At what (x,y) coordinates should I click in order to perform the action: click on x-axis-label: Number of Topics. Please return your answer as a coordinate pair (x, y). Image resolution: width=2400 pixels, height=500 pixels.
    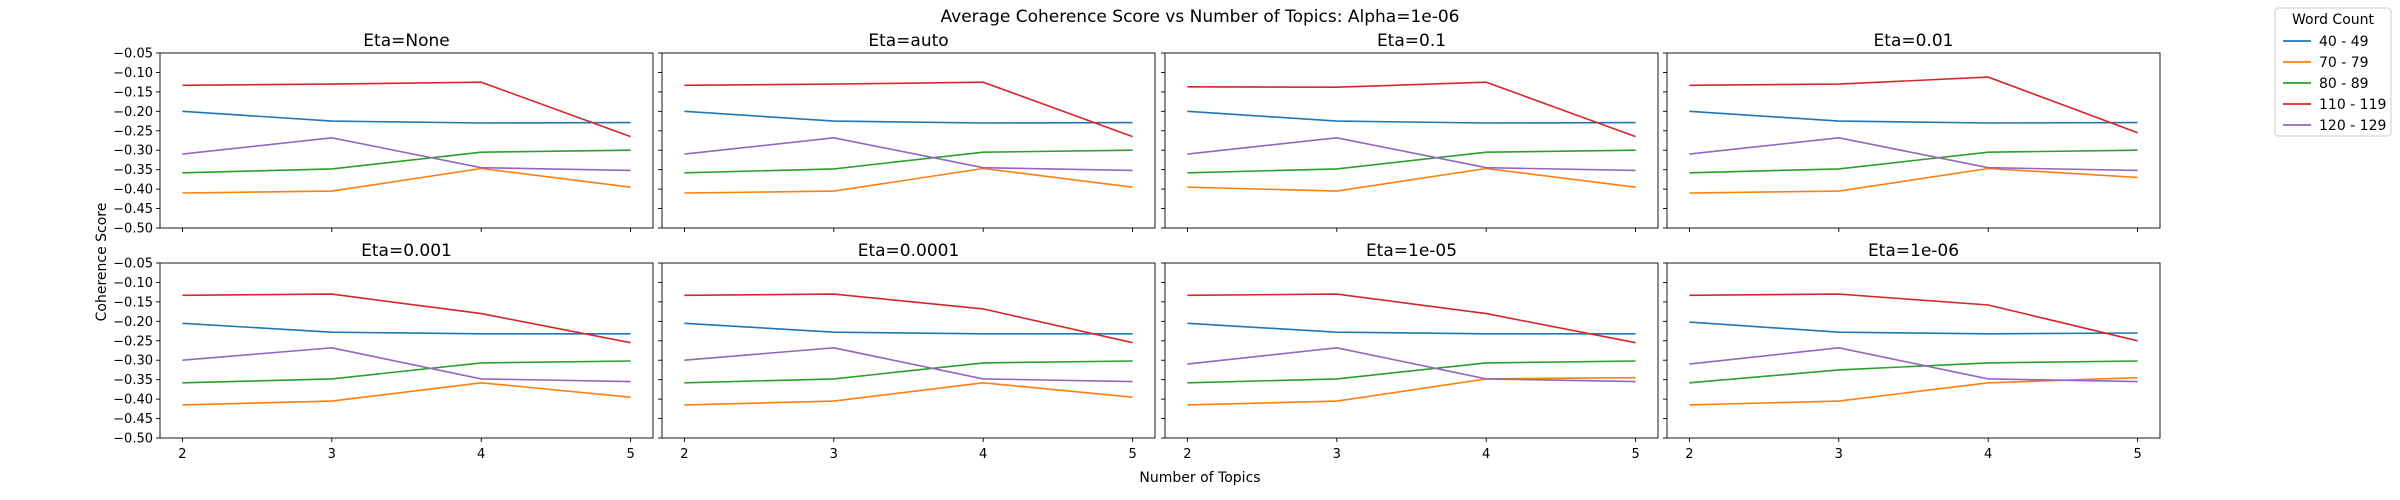
    Looking at the image, I should click on (1199, 478).